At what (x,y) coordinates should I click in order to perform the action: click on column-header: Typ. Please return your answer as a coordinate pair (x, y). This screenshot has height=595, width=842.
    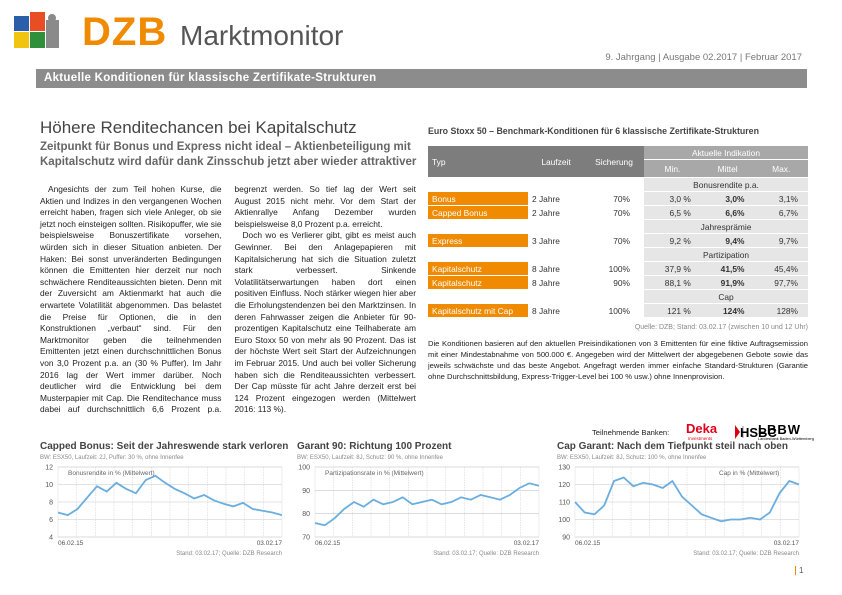
    Looking at the image, I should click on (478, 162).